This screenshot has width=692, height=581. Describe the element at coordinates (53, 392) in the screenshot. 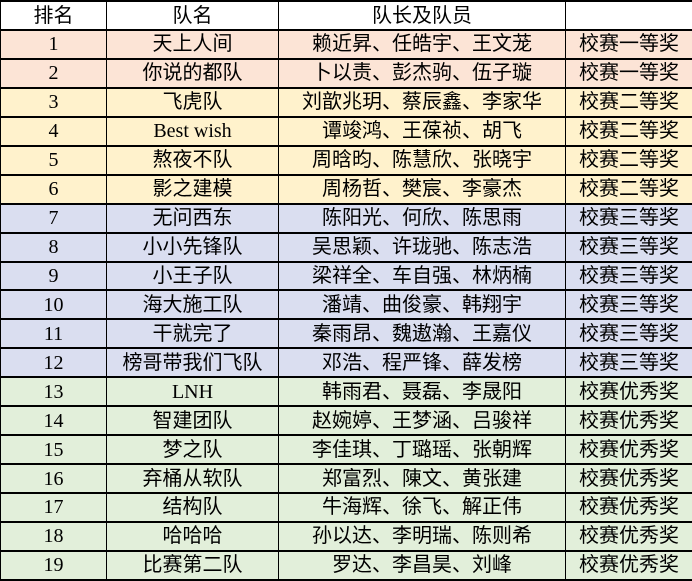

I see `rank-cell: 13` at that location.